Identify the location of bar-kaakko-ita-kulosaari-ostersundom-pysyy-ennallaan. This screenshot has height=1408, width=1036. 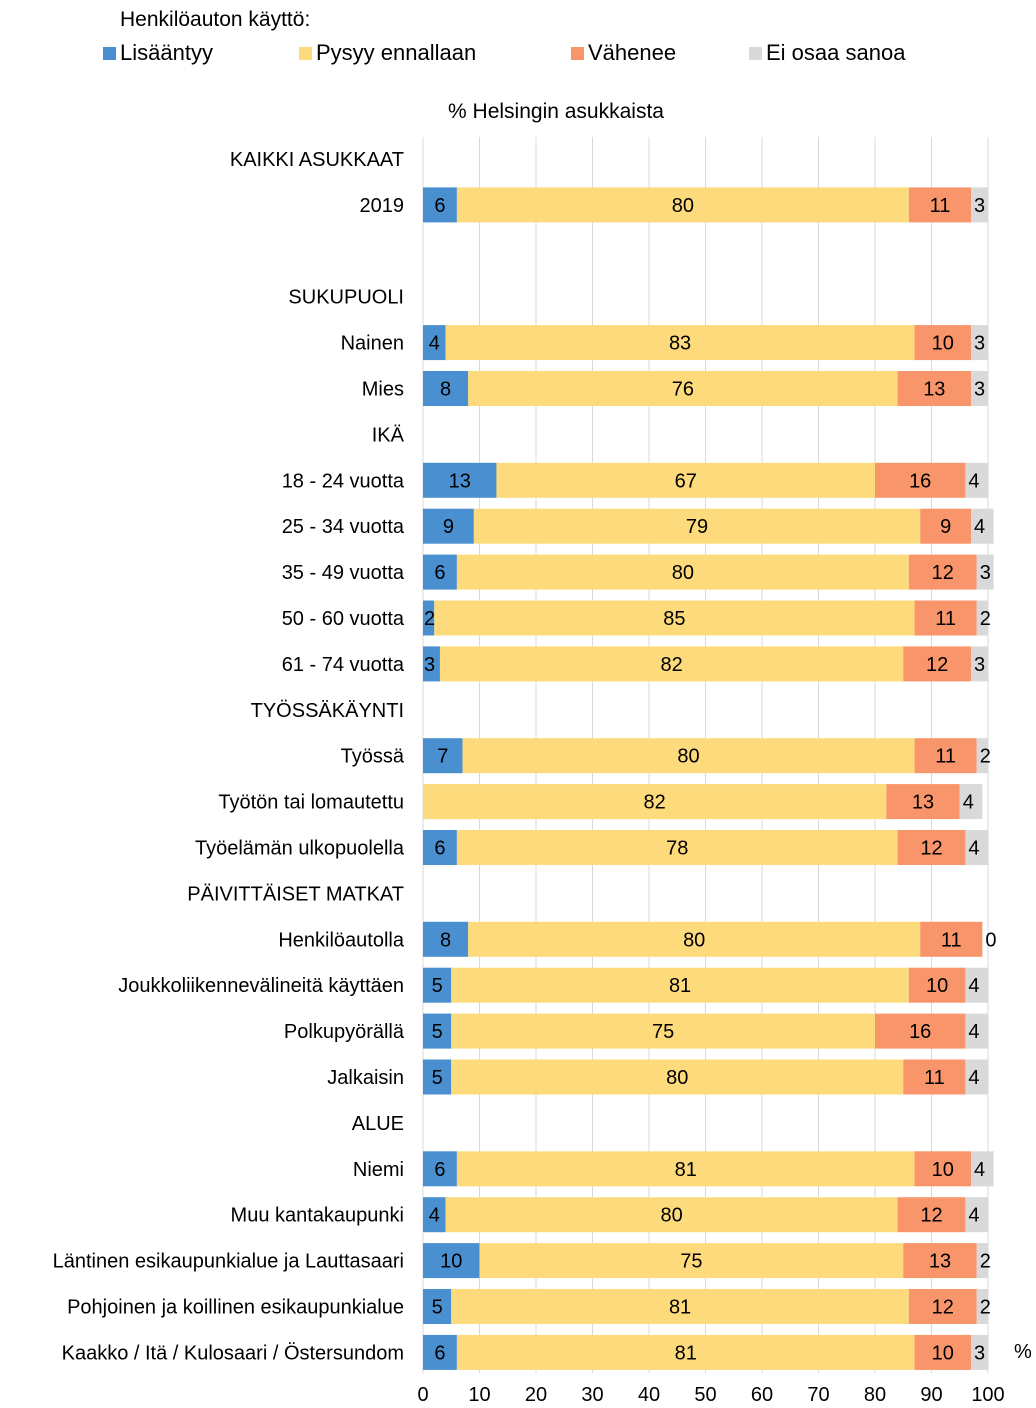
(685, 1352).